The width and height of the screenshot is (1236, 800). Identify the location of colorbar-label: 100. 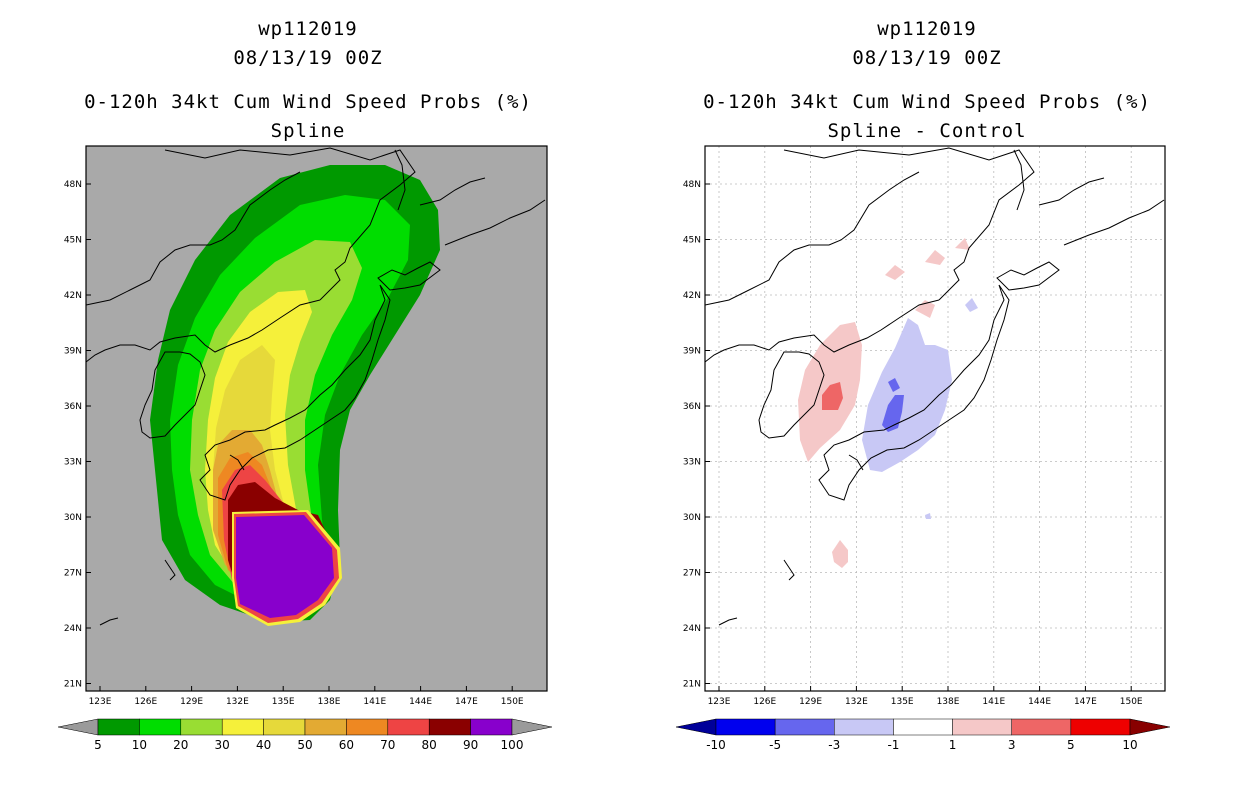
(512, 745).